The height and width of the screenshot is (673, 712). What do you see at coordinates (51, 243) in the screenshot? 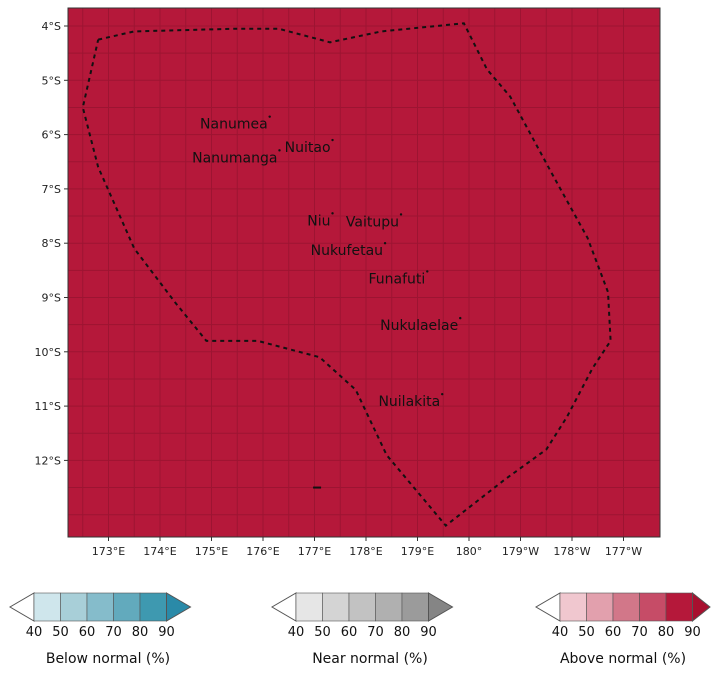
I see `y-tick-label: 8°S` at bounding box center [51, 243].